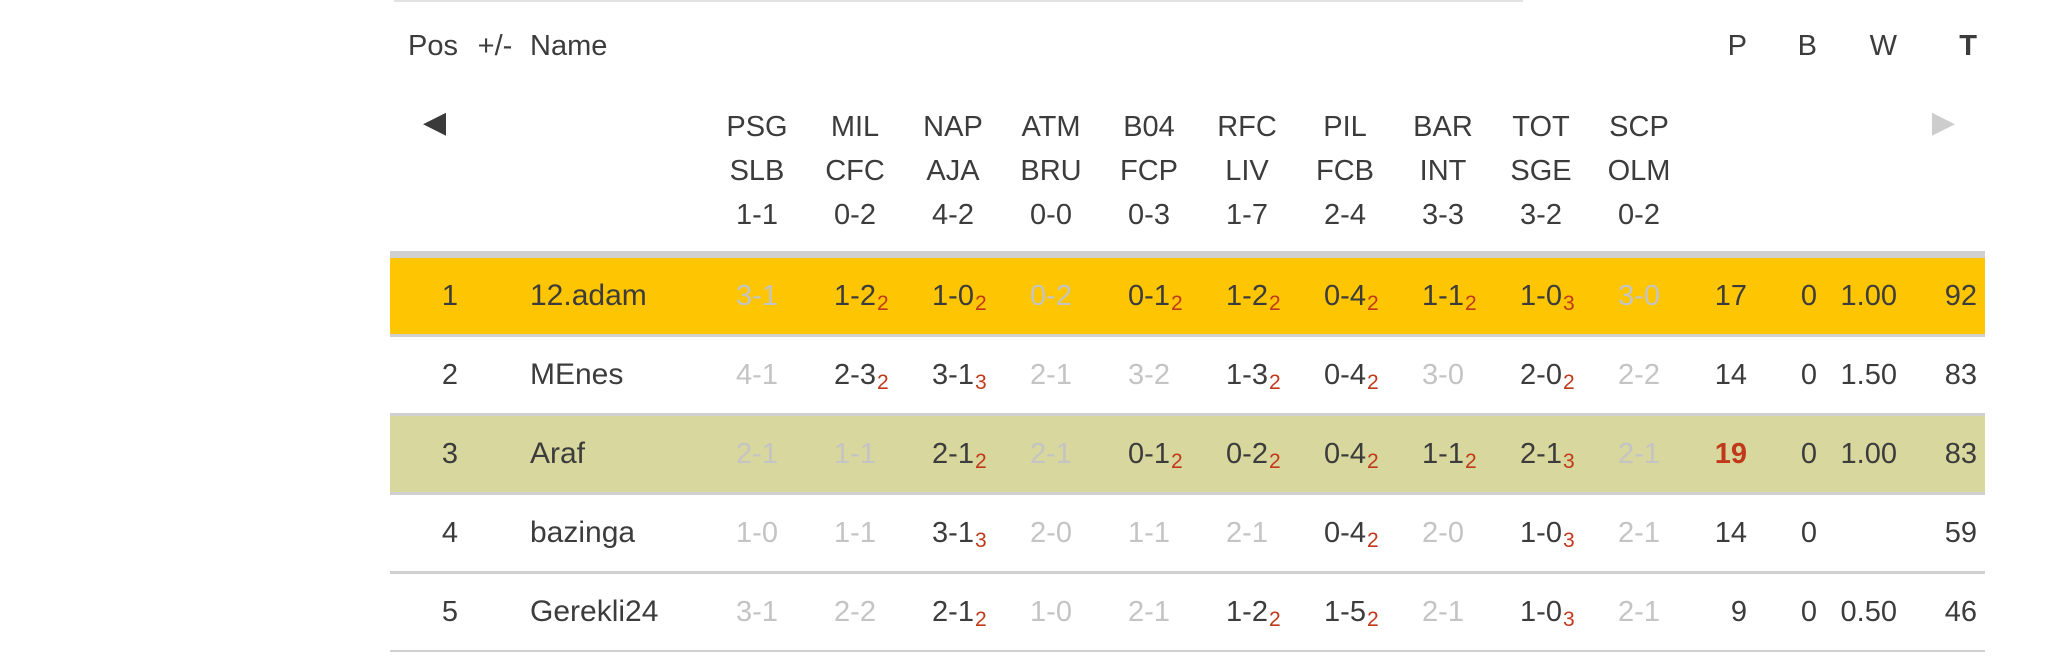 The image size is (2048, 664). I want to click on match-result: 3-3, so click(1443, 215).